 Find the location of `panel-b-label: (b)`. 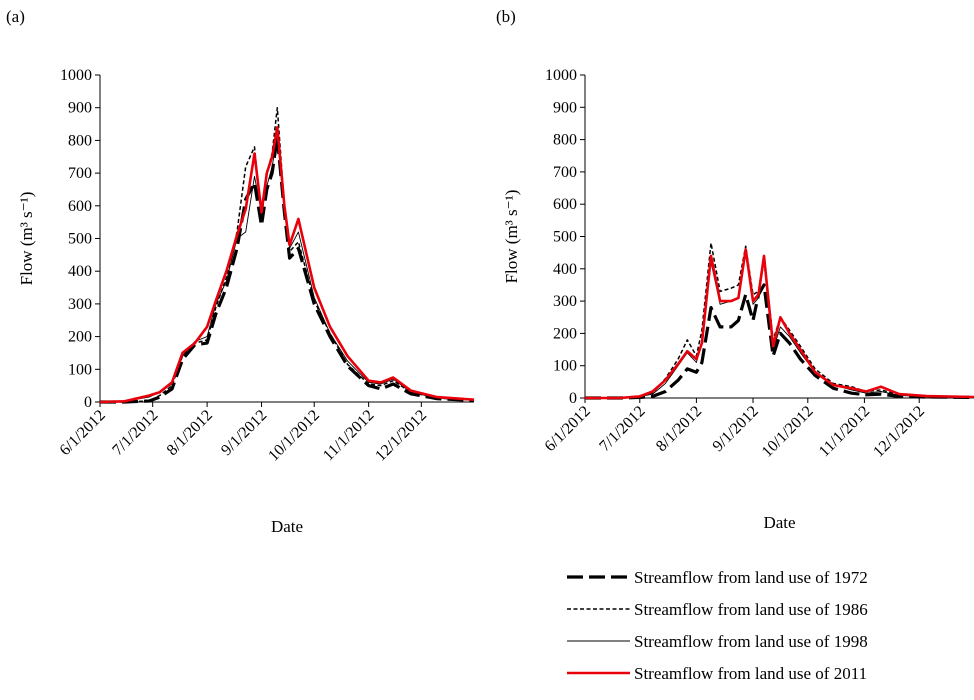

panel-b-label: (b) is located at coordinates (506, 16).